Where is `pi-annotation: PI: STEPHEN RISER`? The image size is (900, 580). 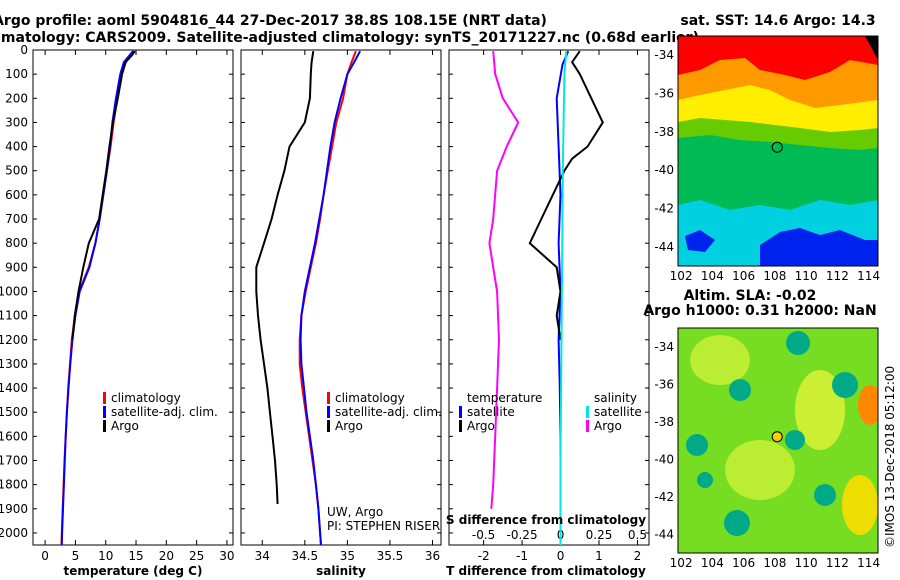 pi-annotation: PI: STEPHEN RISER is located at coordinates (383, 526).